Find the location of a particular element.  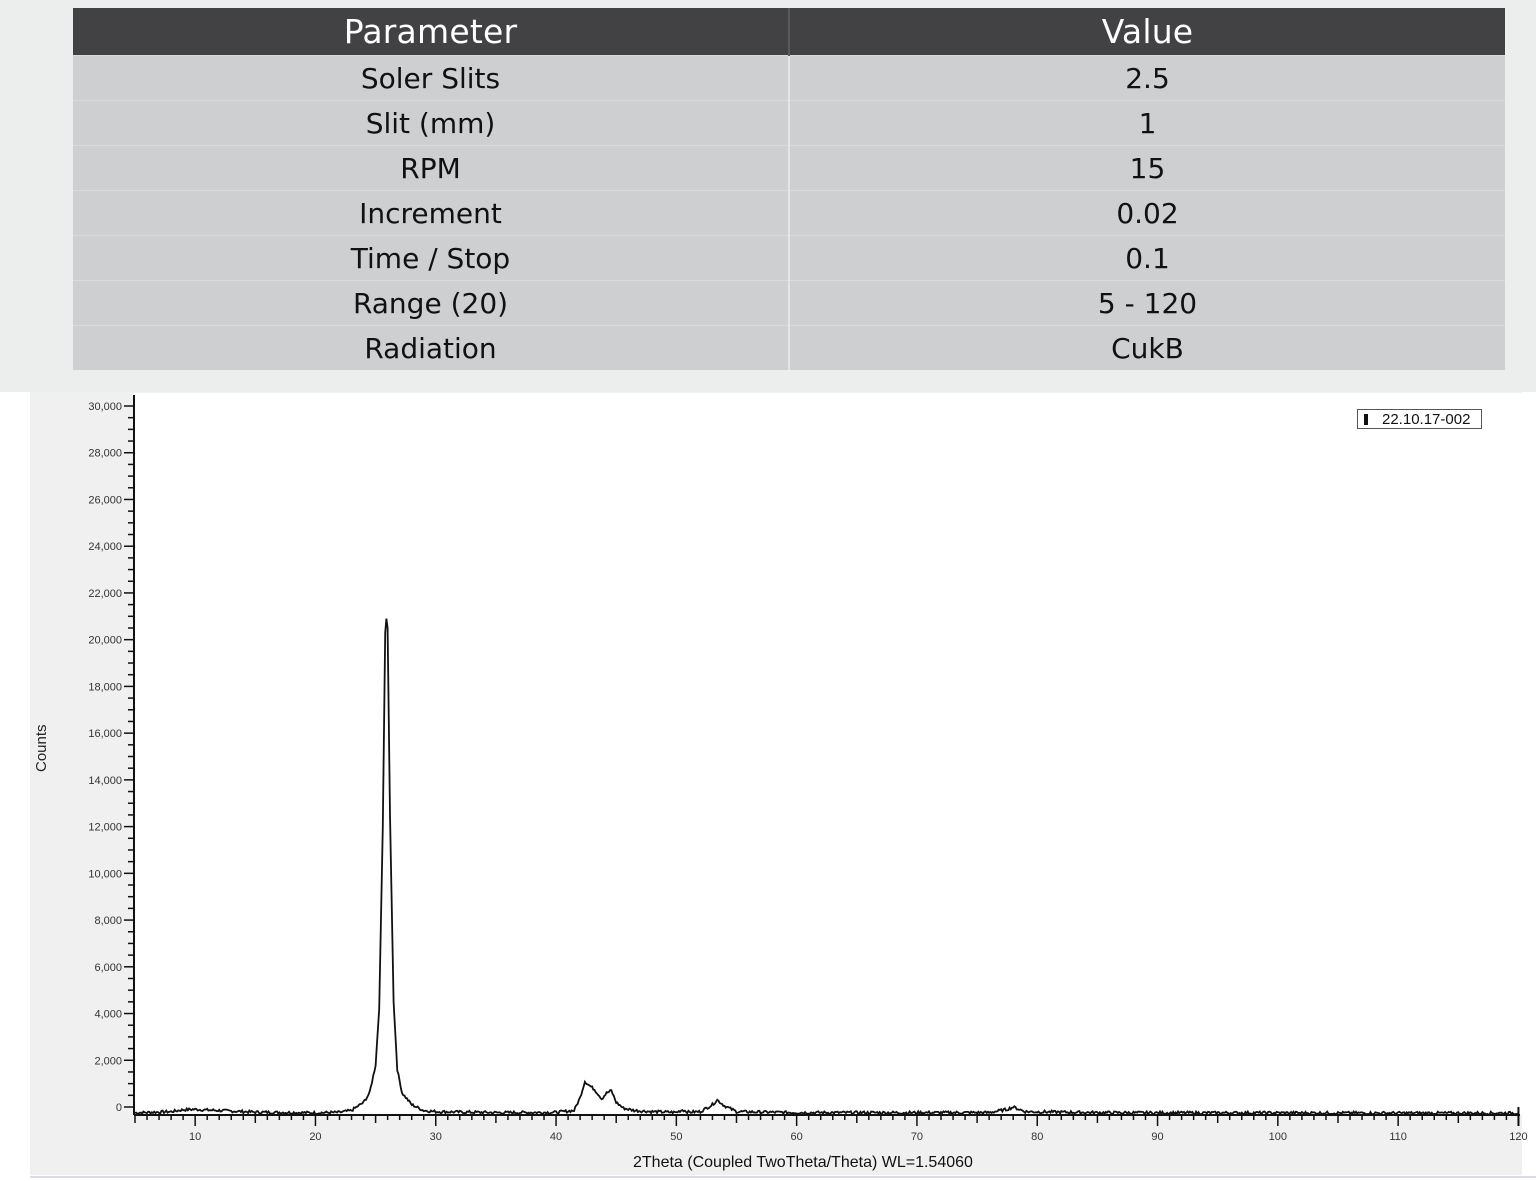

parameter-cell: Slit (mm) is located at coordinates (431, 123).